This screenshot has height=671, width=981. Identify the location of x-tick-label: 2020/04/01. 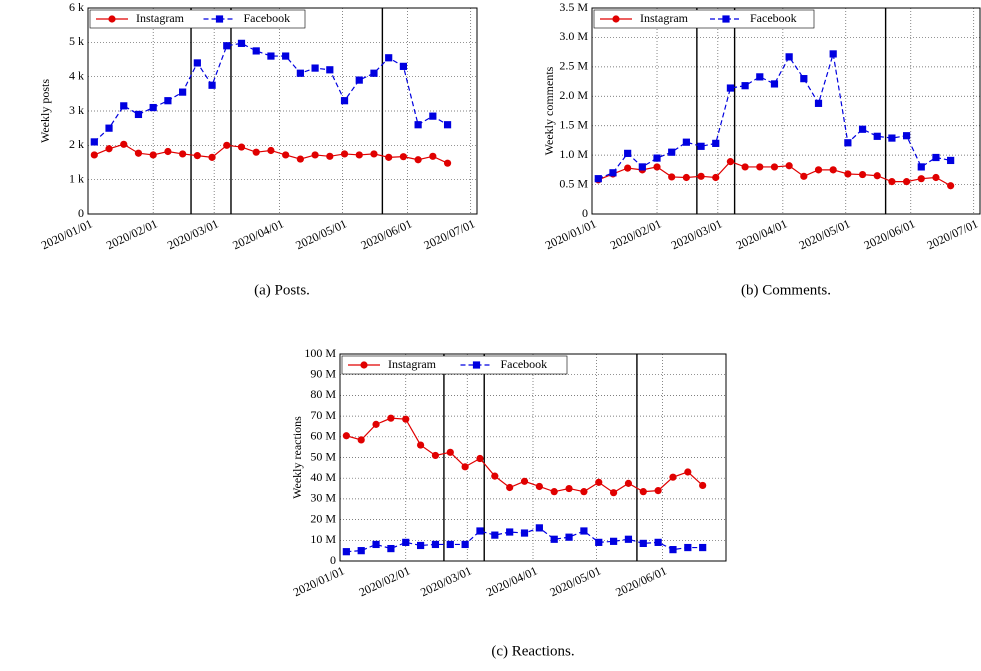
(761, 235).